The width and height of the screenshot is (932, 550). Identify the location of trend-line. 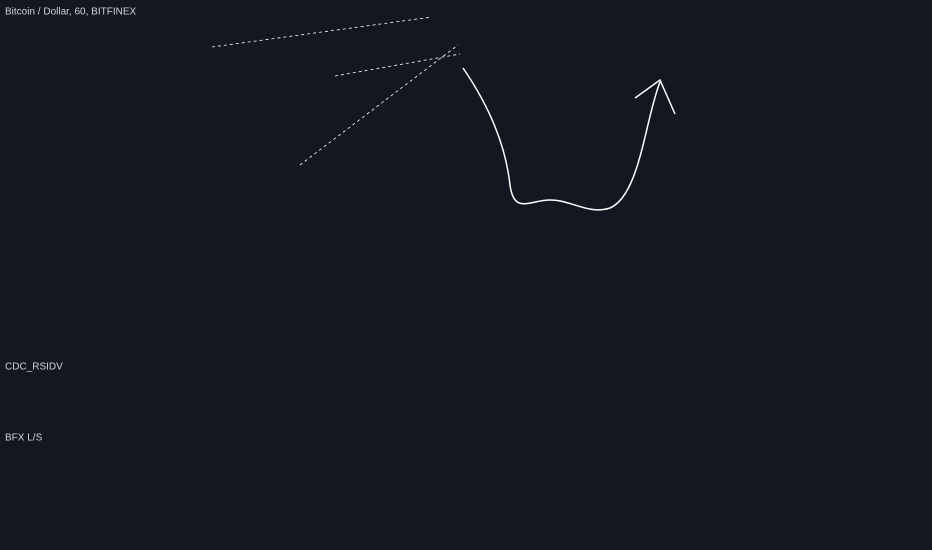
(322, 32).